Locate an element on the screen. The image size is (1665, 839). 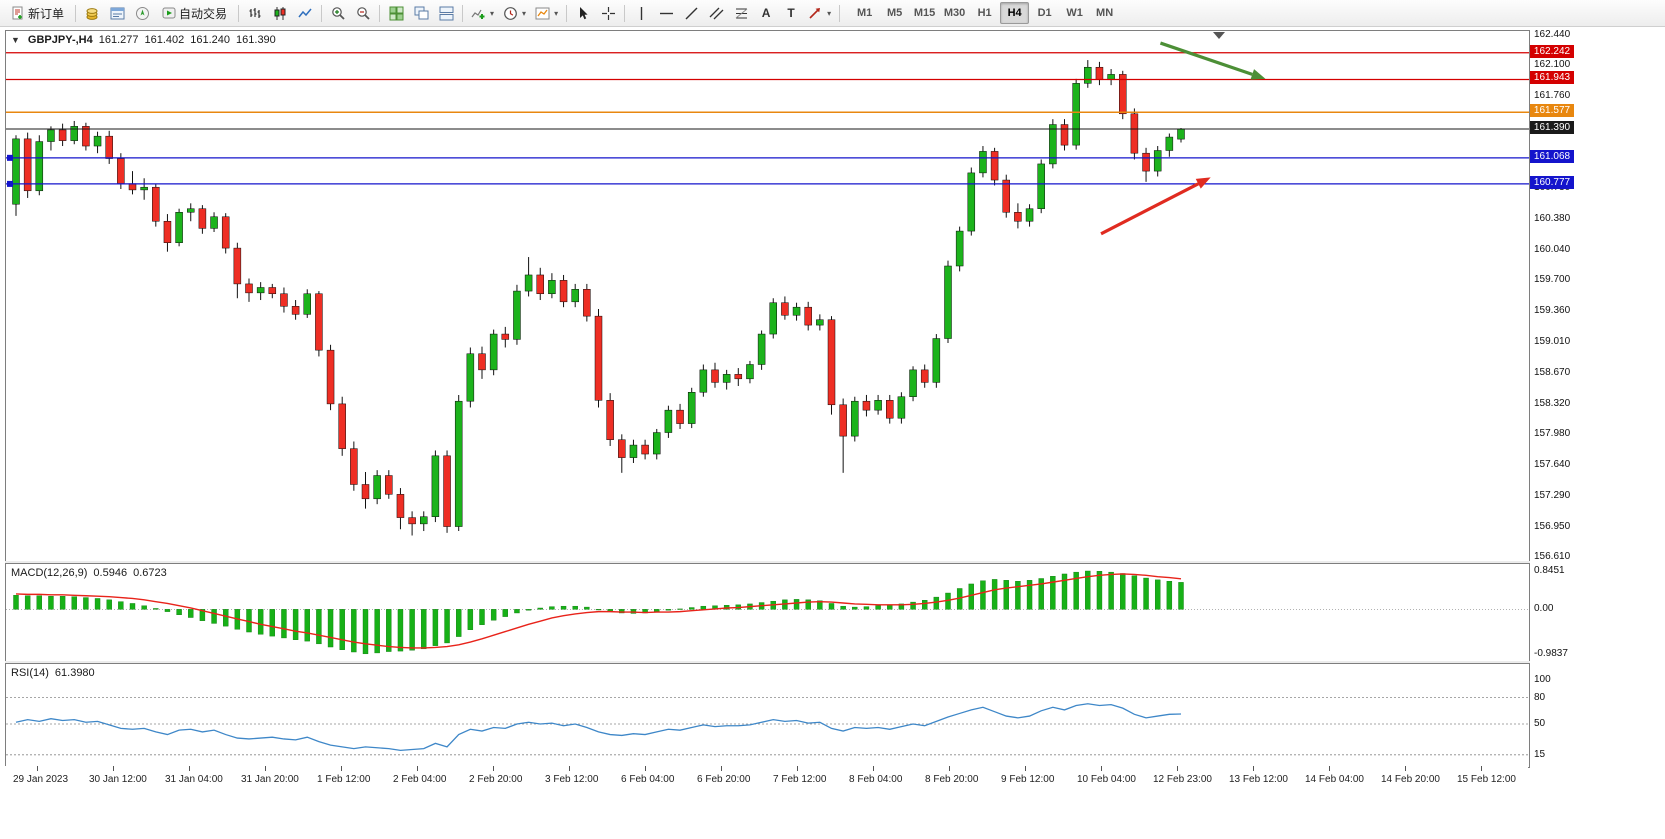
indicators-button: ▾ is located at coordinates (482, 13).